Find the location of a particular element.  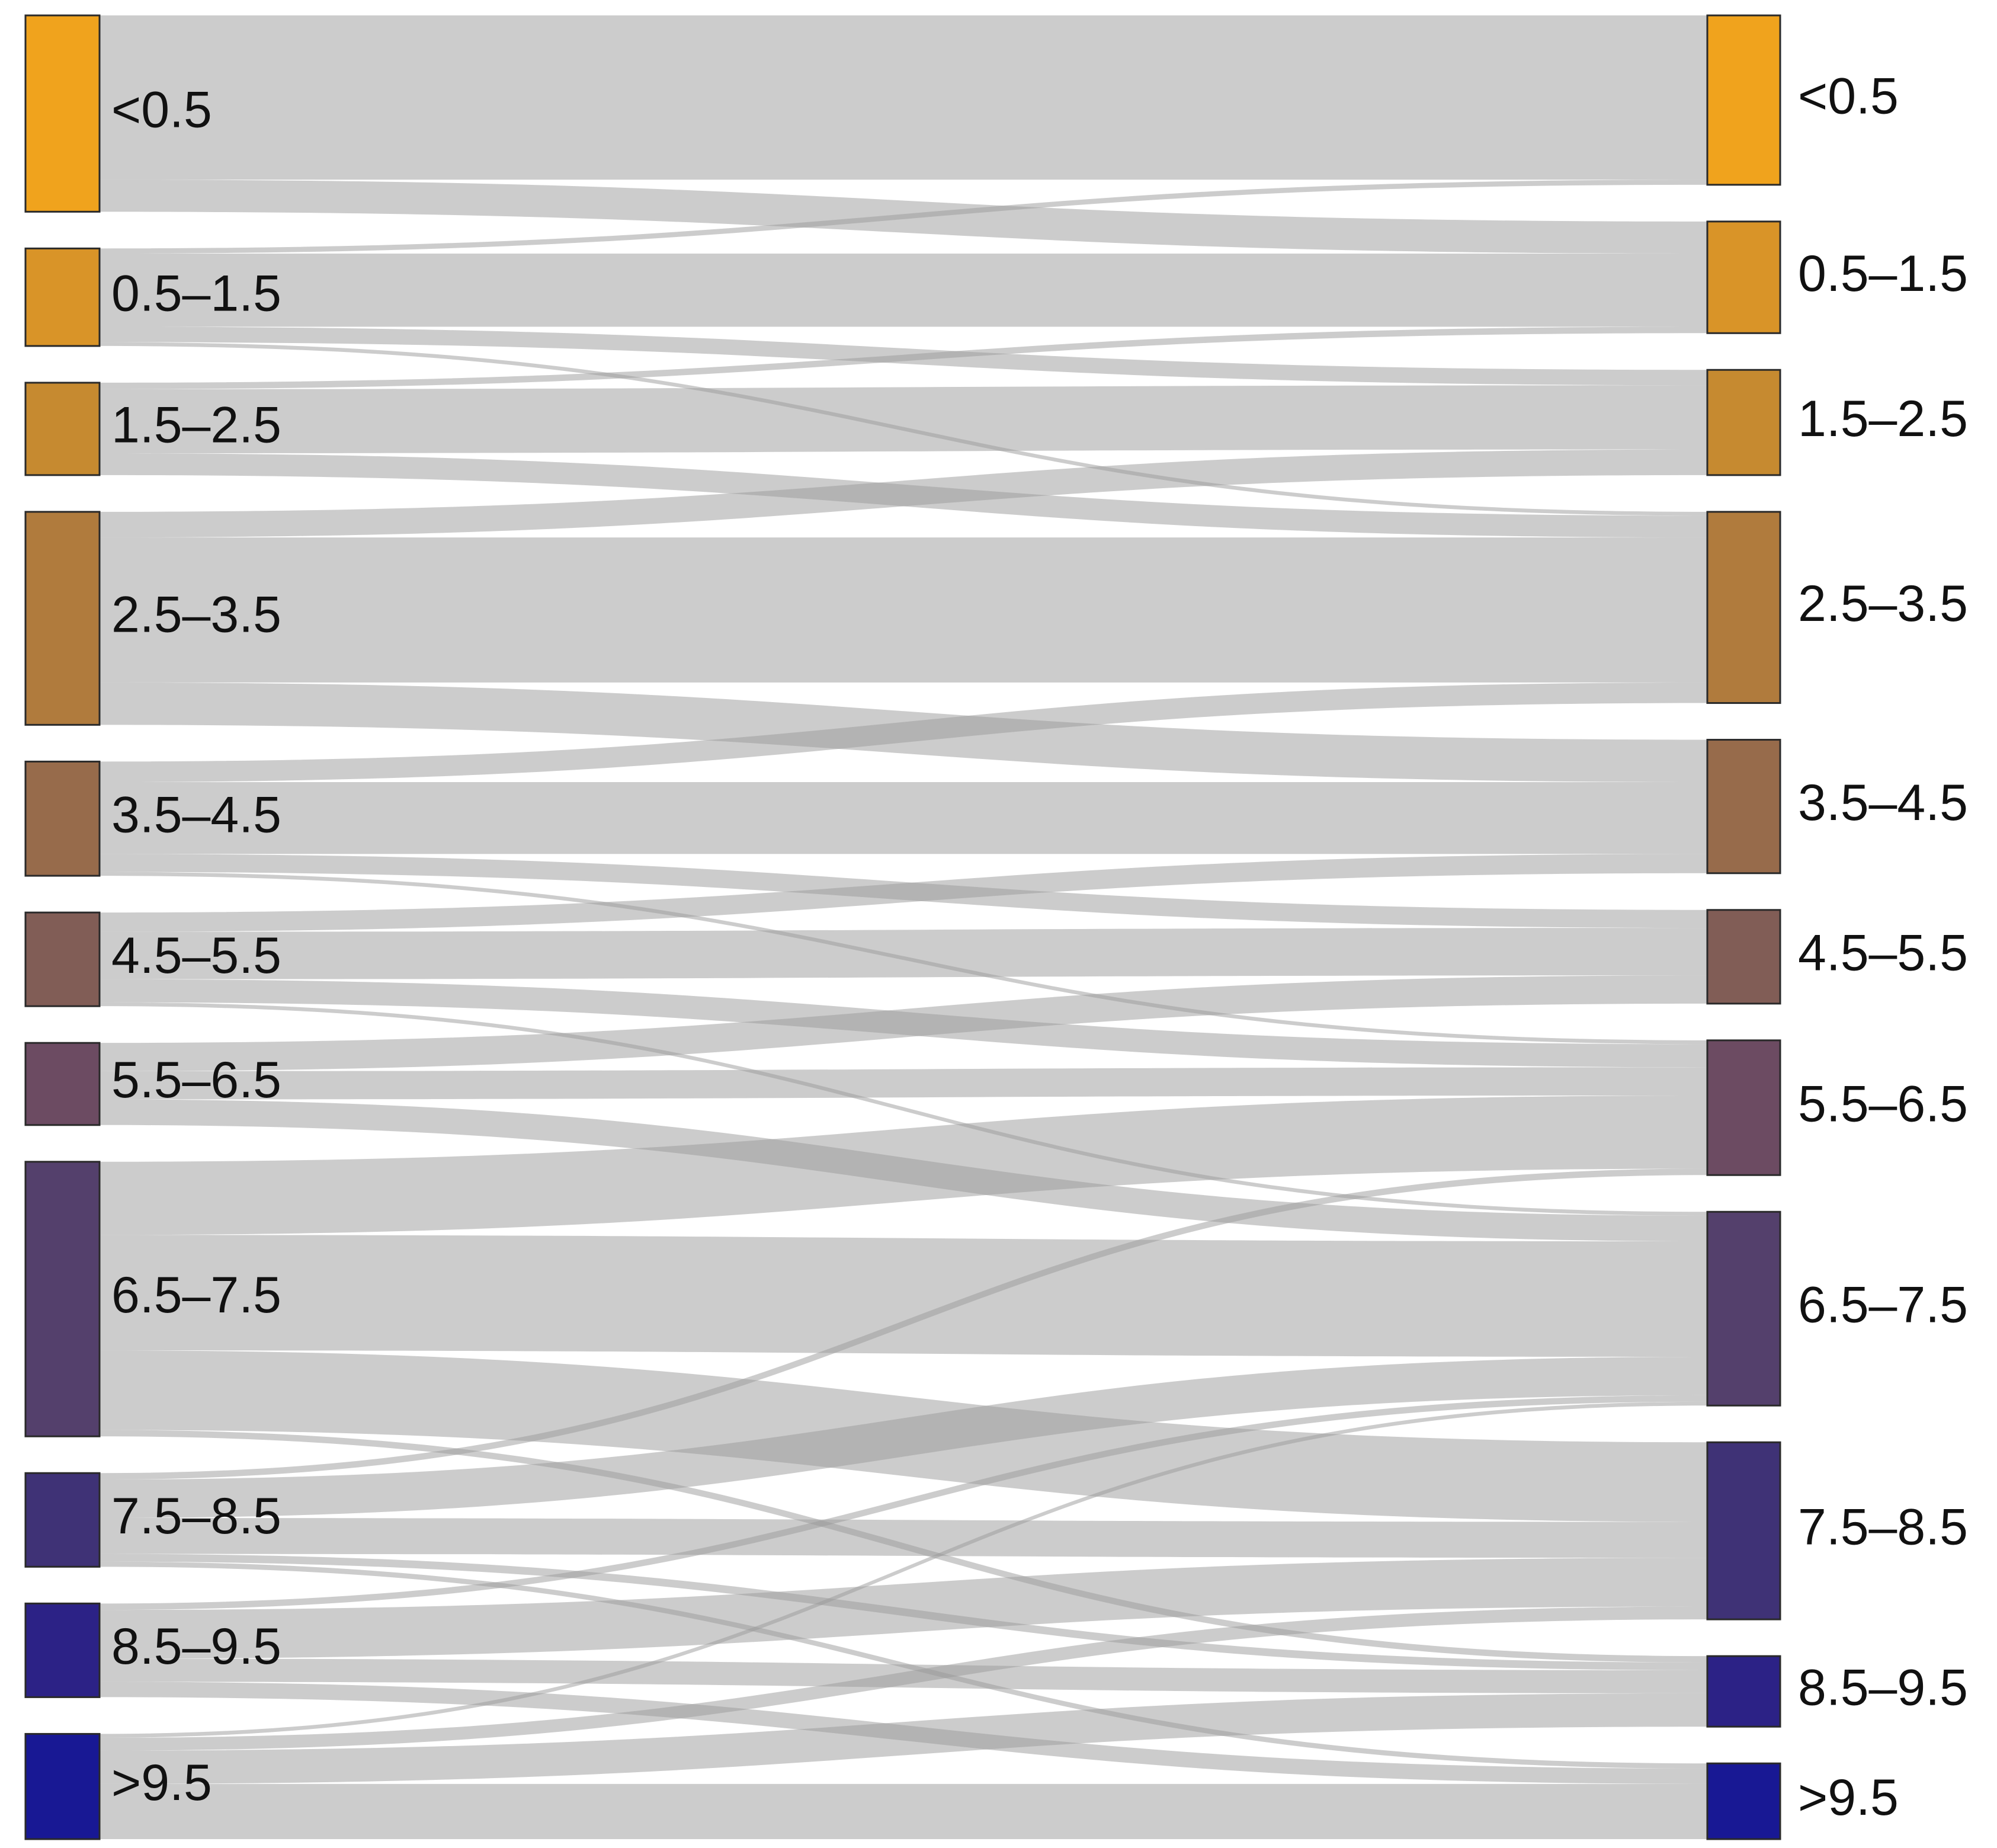

right-node-label: 0.5–1.5 is located at coordinates (1883, 273).